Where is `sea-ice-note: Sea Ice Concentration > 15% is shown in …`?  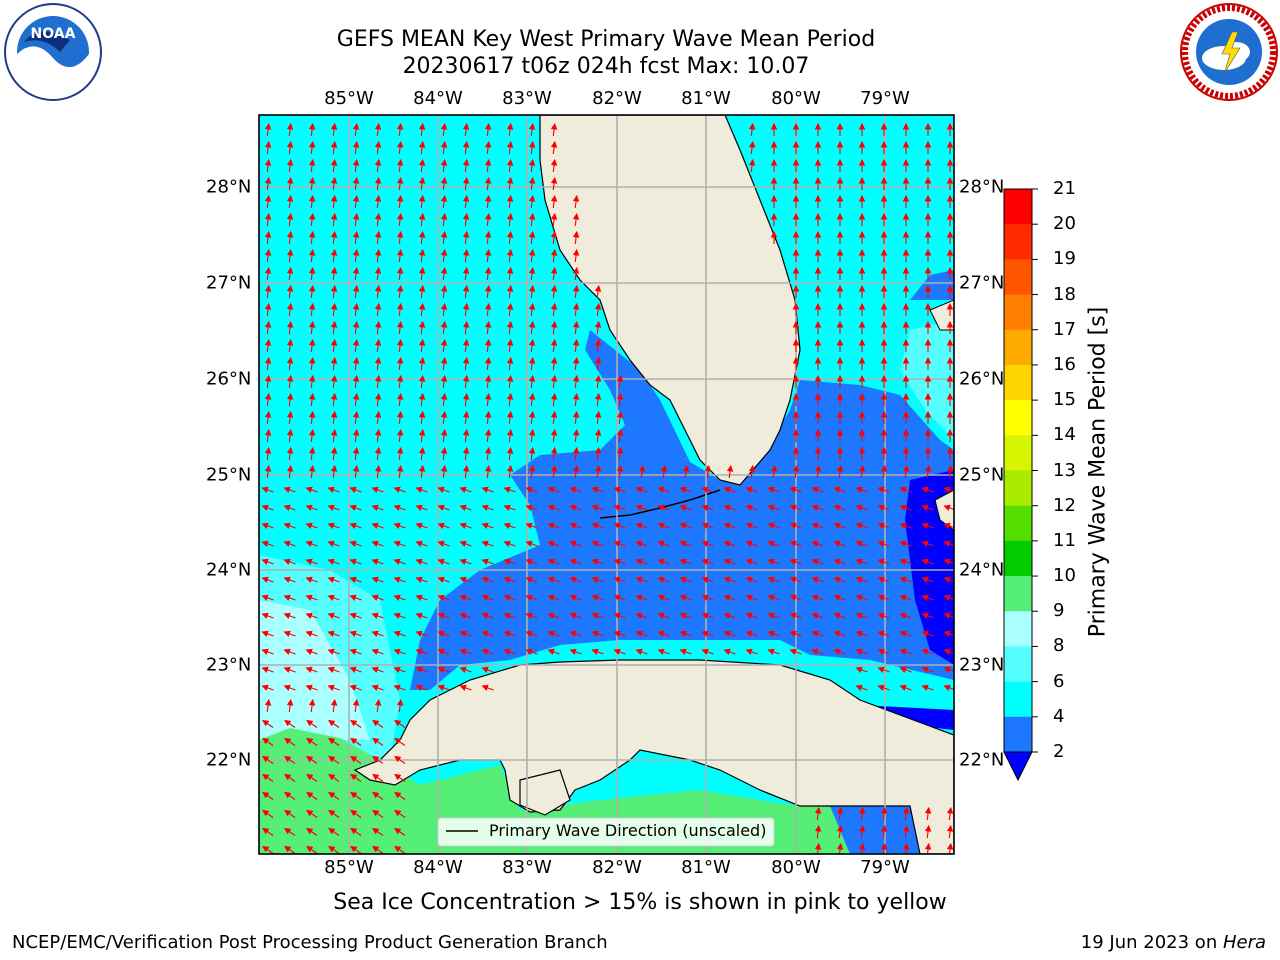
sea-ice-note: Sea Ice Concentration > 15% is shown in … is located at coordinates (640, 902).